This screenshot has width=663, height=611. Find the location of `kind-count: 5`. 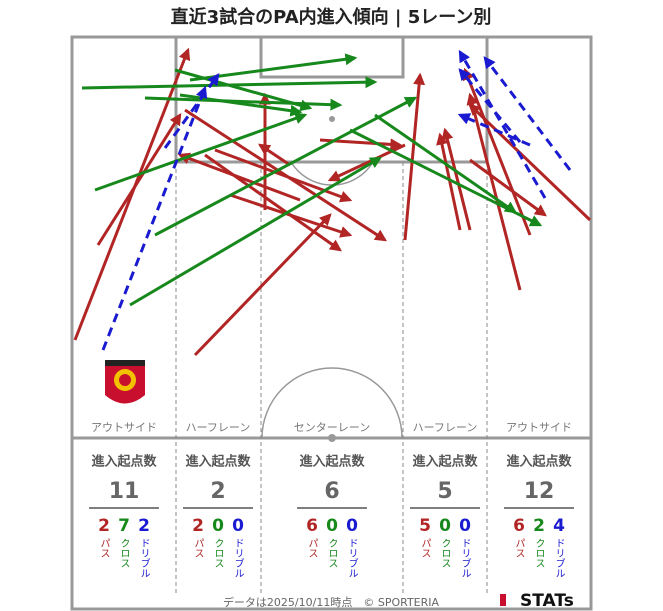

kind-count: 5 is located at coordinates (425, 526).